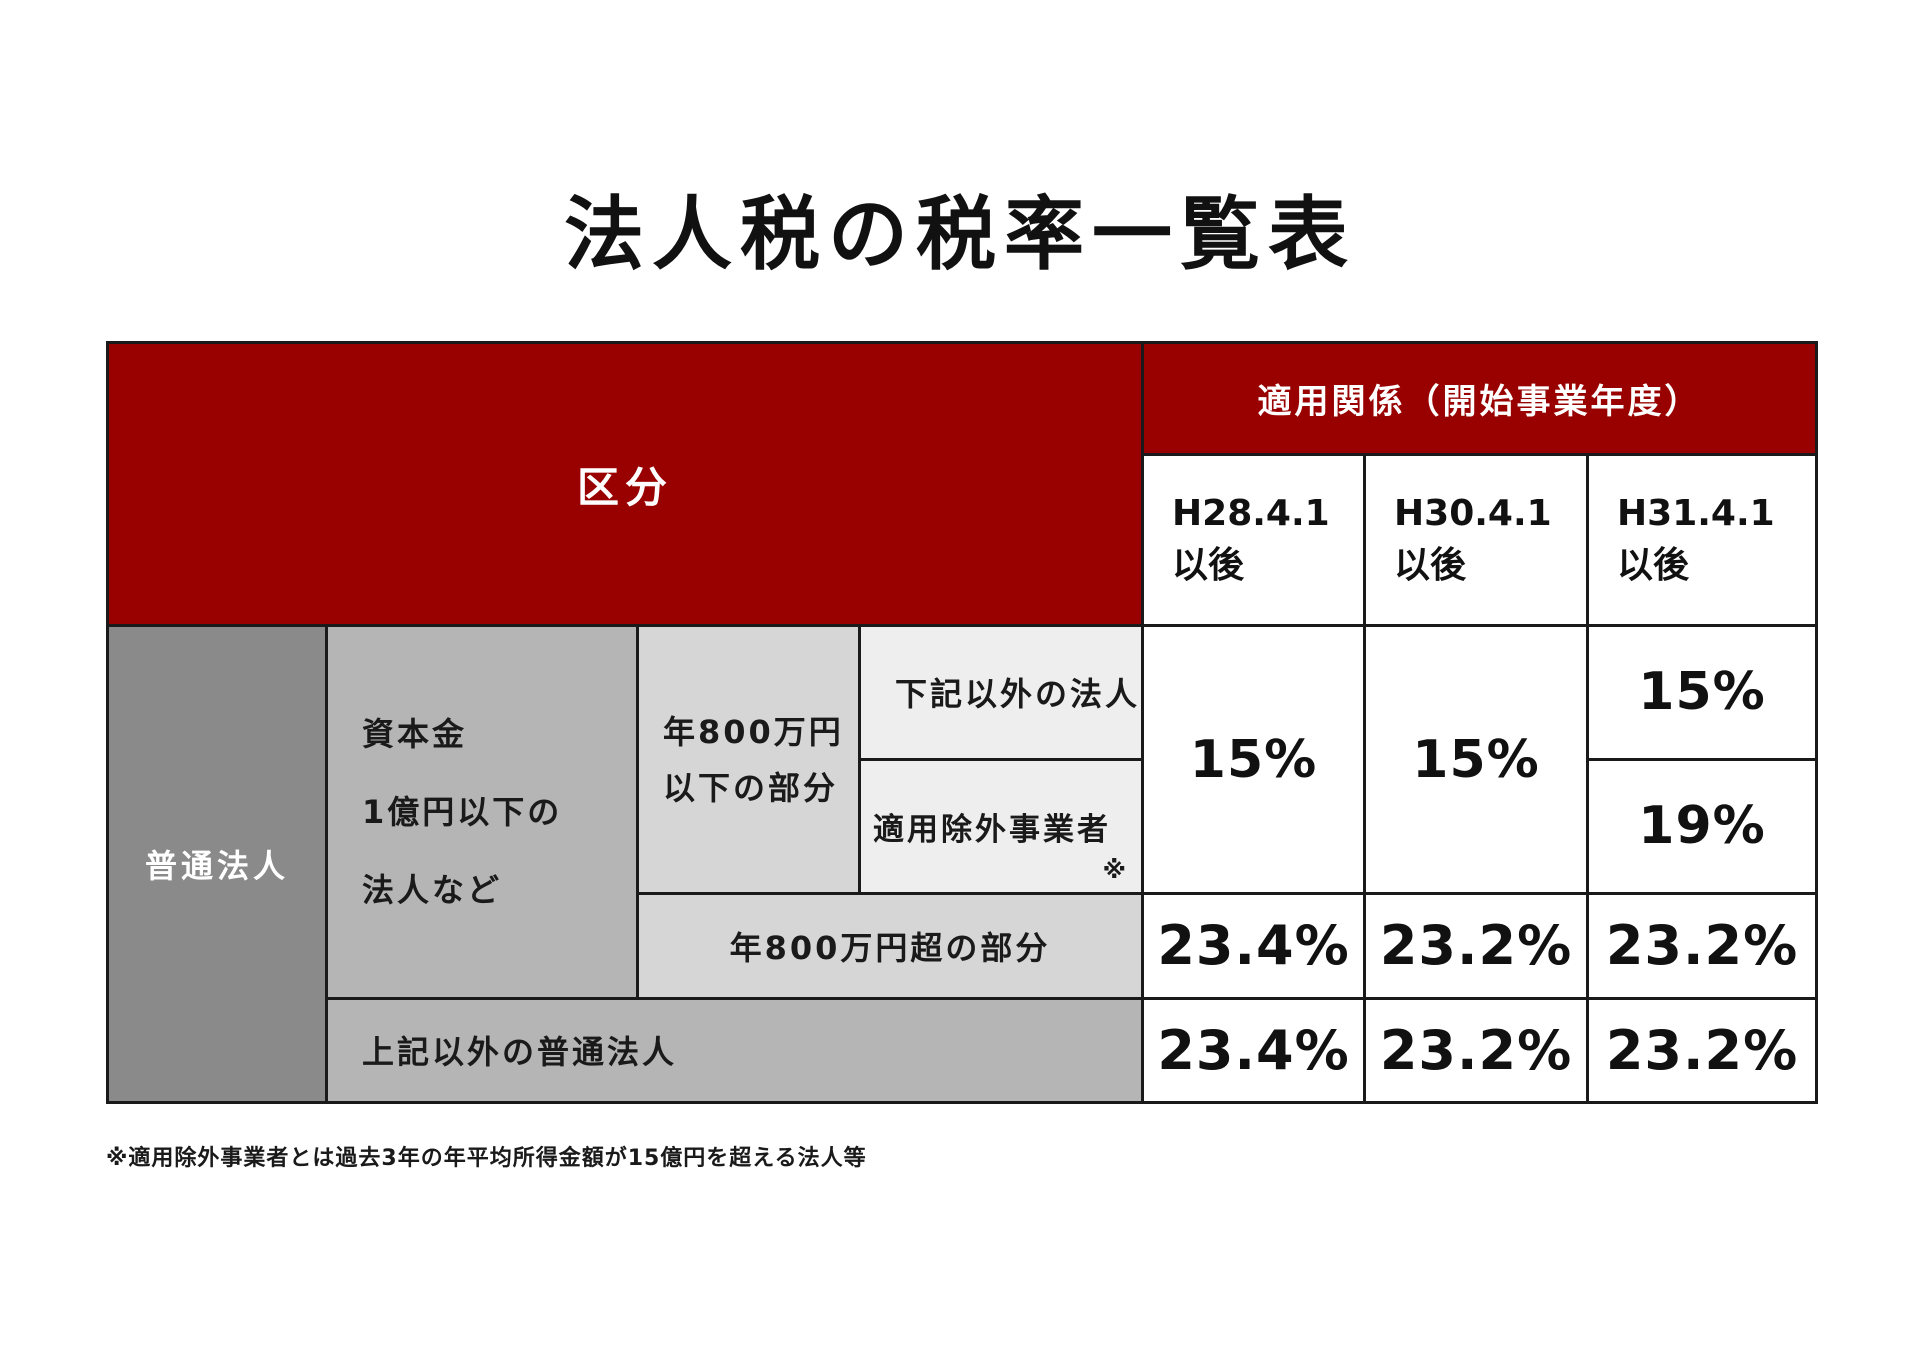 The image size is (1920, 1369). I want to click on rate-h28-small-low: 15%, so click(1254, 760).